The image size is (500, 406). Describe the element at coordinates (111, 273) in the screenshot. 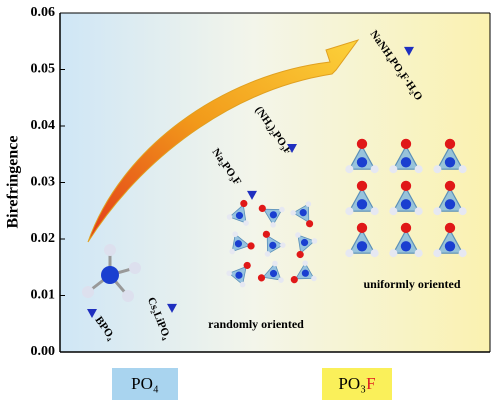

I see `po4-molecule` at that location.